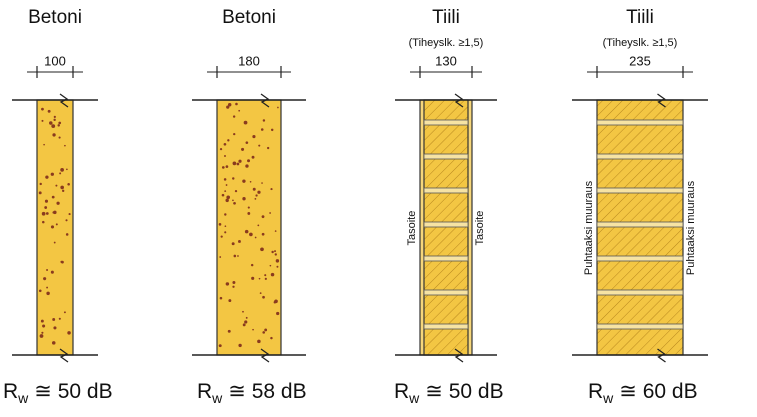 This screenshot has width=757, height=417. Describe the element at coordinates (204, 391) in the screenshot. I see `rating-symbol: R` at that location.